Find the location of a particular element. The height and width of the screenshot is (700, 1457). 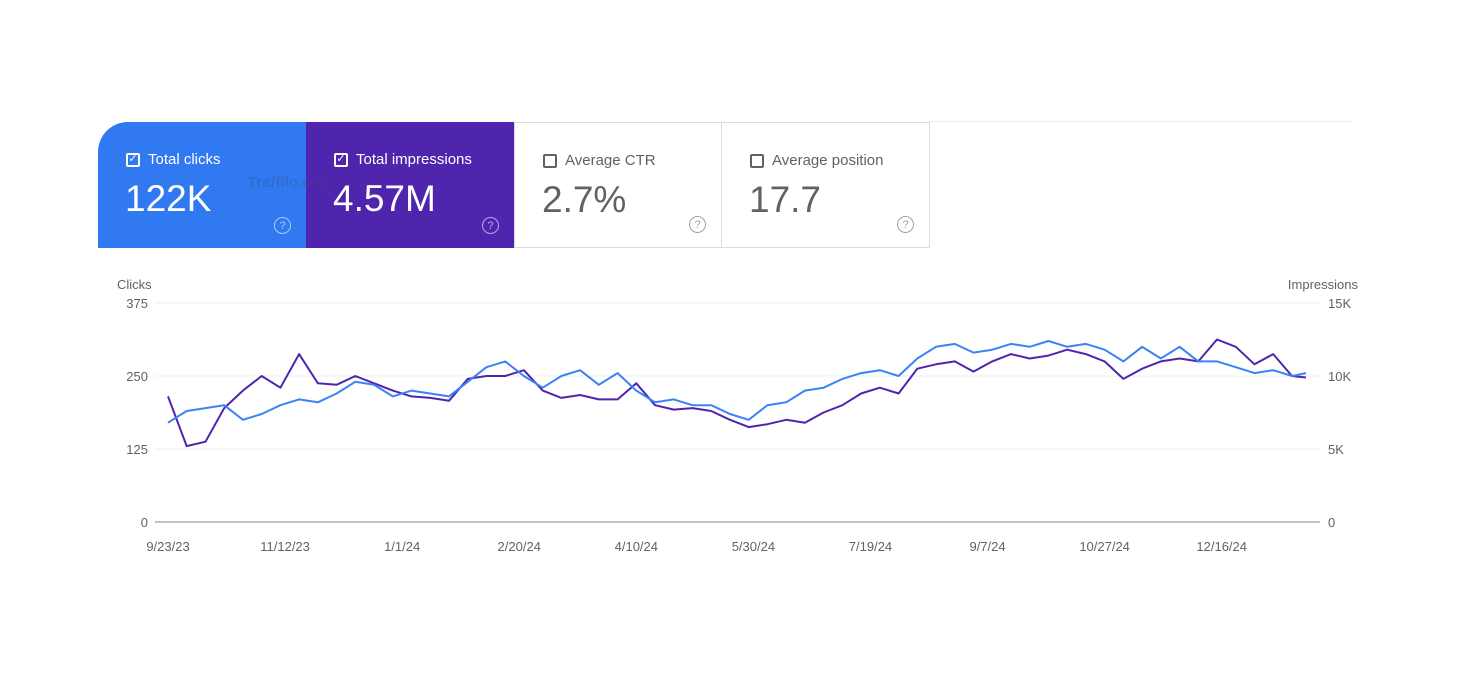

metric-value: 17.7 is located at coordinates (785, 199).